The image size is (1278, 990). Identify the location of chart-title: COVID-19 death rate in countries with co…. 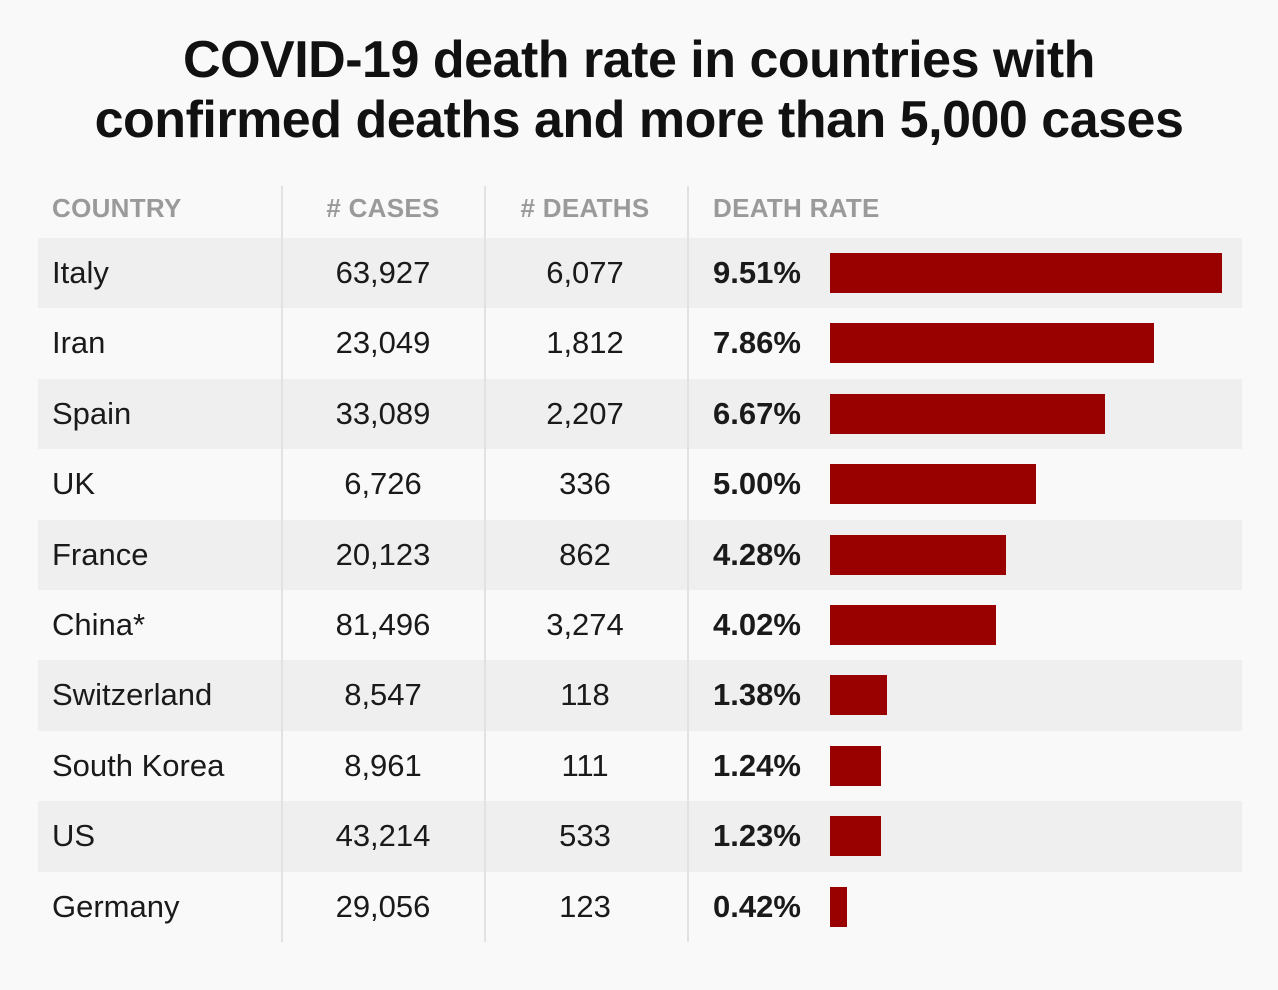
(639, 90).